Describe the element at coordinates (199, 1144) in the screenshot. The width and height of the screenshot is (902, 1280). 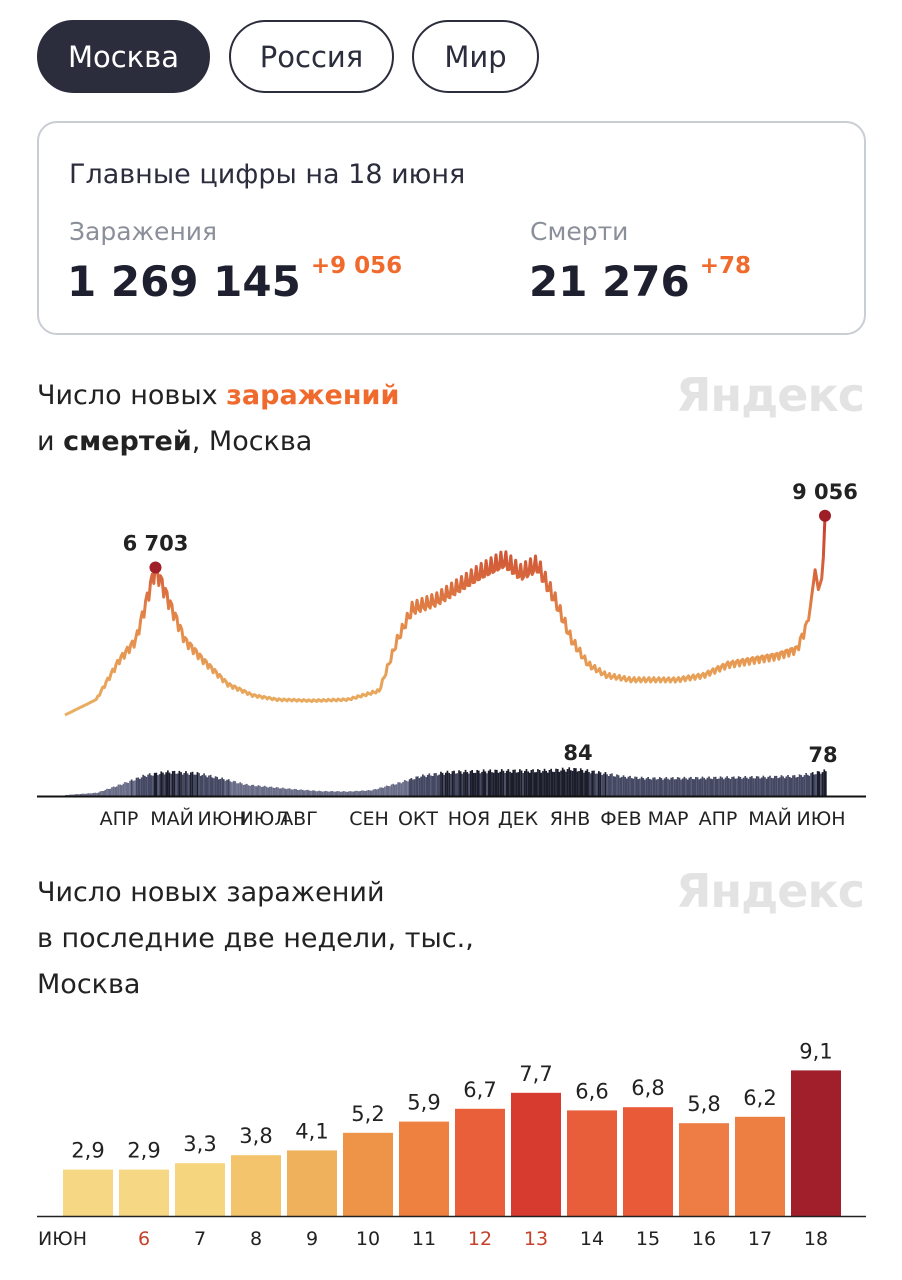
I see `bar-value-label: 3,3` at that location.